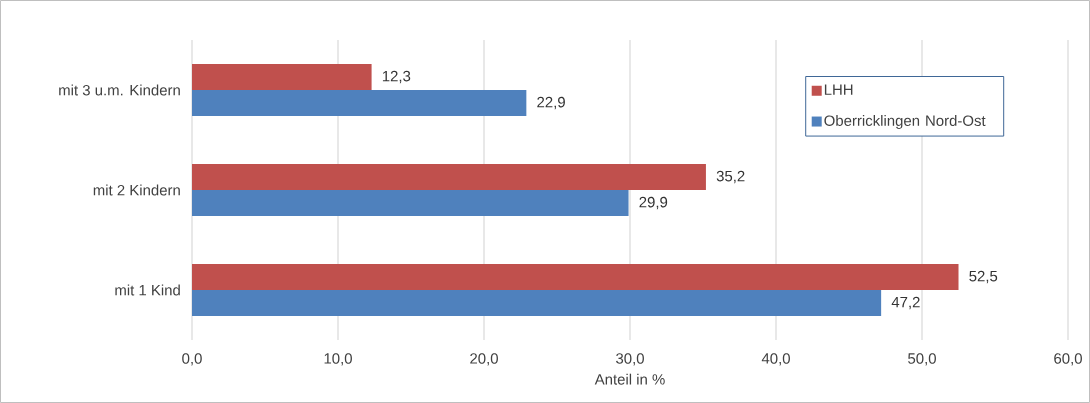 This screenshot has height=403, width=1090. I want to click on data-label: 22,9, so click(551, 103).